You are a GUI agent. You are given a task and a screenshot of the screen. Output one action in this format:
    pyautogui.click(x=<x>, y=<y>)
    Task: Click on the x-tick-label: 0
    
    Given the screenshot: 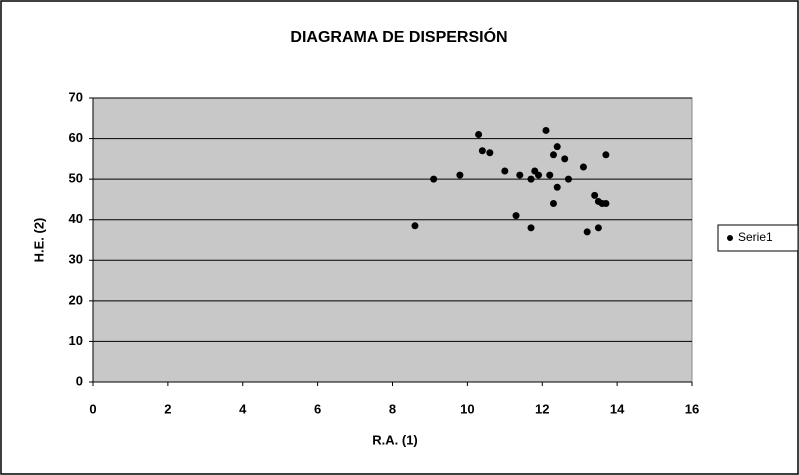 What is the action you would take?
    pyautogui.click(x=92, y=408)
    